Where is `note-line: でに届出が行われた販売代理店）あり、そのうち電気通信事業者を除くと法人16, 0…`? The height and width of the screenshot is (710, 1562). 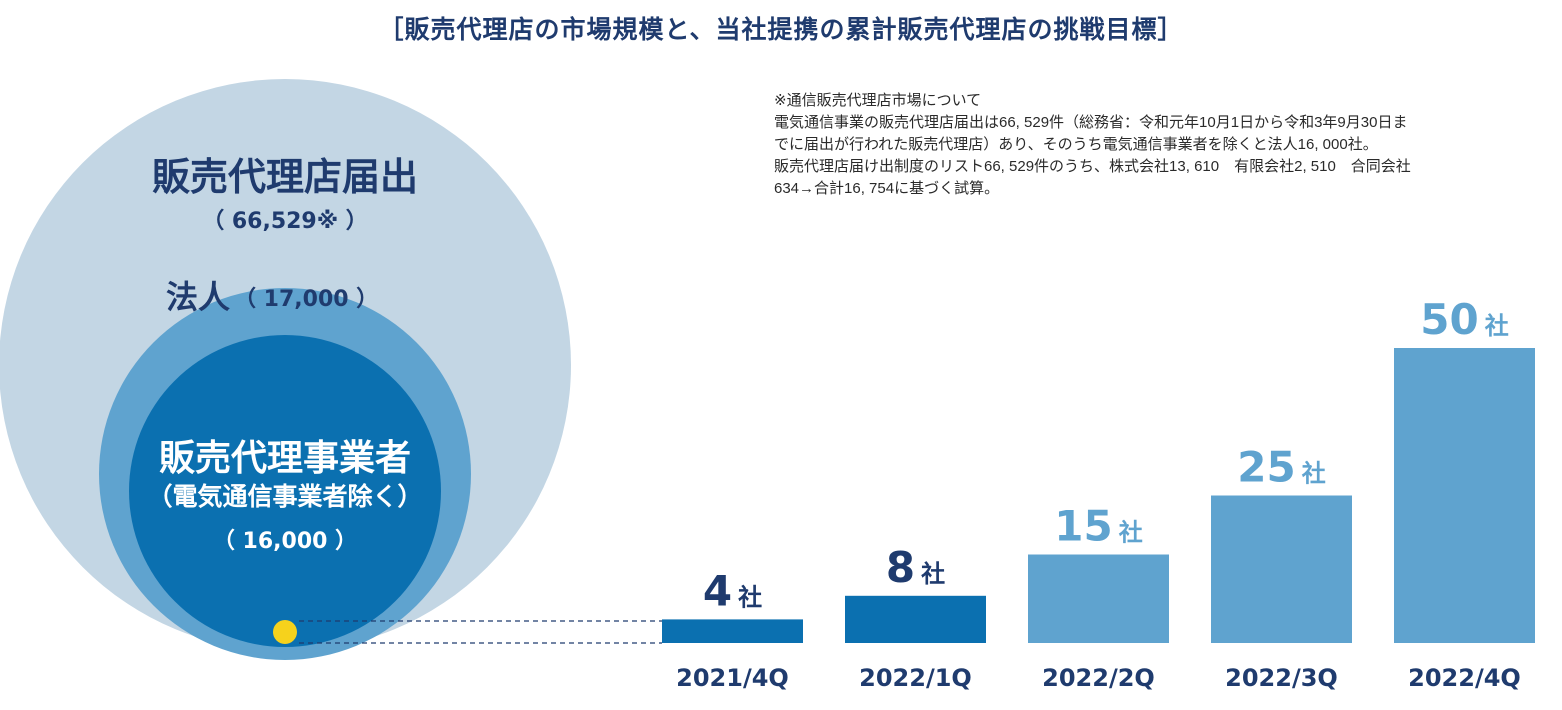 note-line: でに届出が行われた販売代理店）あり、そのうち電気通信事業者を除くと法人16, 0… is located at coordinates (1076, 144).